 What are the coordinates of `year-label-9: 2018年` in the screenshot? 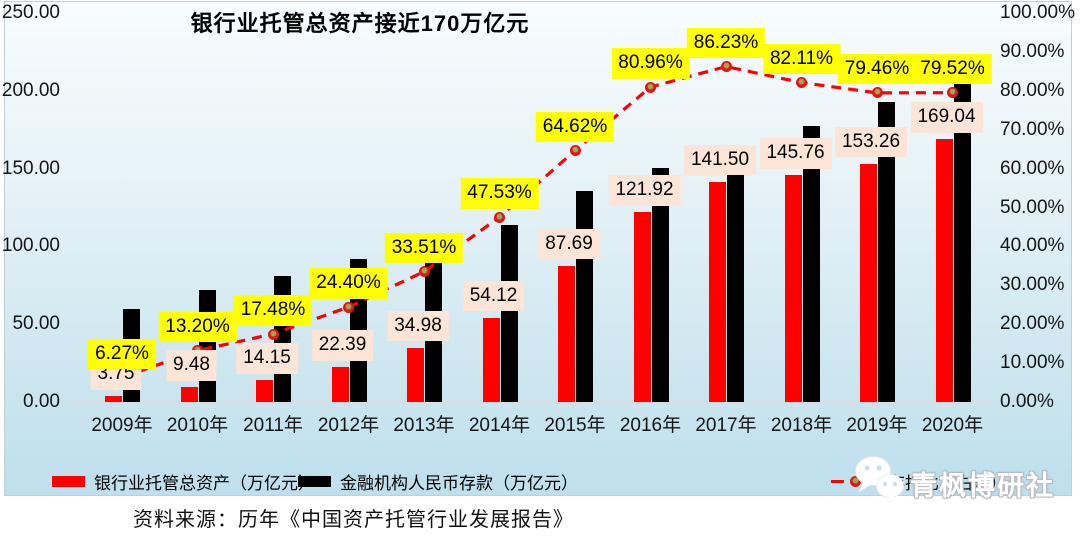 It's located at (801, 425).